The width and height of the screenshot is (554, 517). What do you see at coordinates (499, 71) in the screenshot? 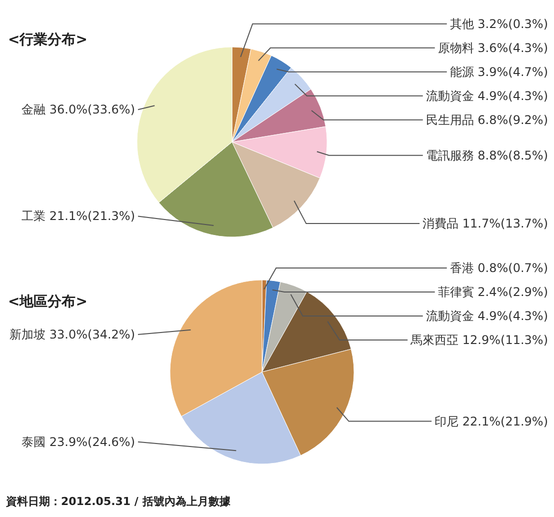
I see `slice-label: 能源 3.9%(4.7%)` at bounding box center [499, 71].